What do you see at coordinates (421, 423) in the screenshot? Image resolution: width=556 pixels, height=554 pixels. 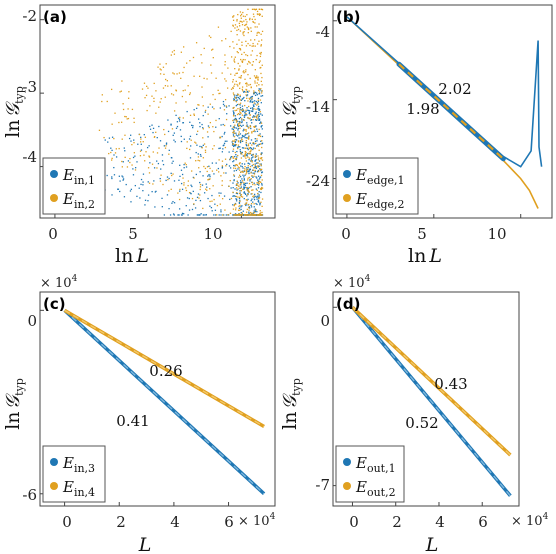 I see `annotation-slope-out-1: 0.52` at bounding box center [421, 423].